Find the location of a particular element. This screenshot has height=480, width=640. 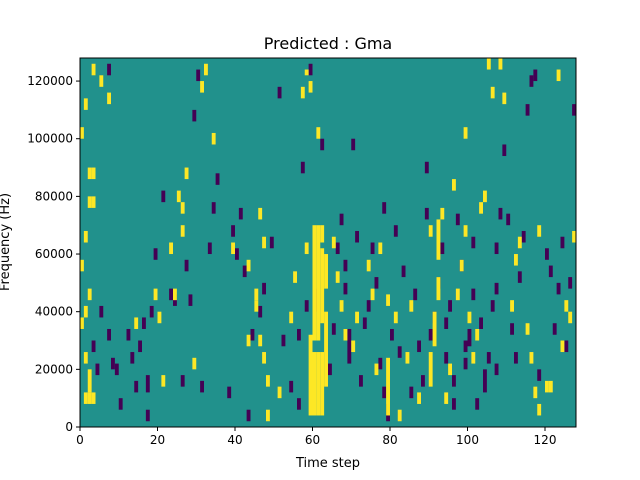

x-axis-label: Time step is located at coordinates (327, 463).